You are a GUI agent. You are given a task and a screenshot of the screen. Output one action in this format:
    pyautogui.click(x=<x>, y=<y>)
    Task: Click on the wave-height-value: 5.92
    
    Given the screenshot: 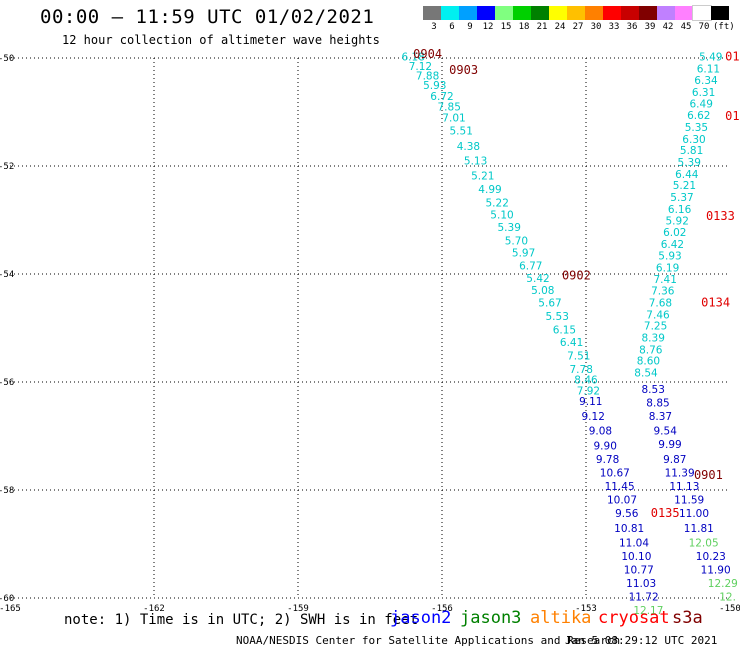 What is the action you would take?
    pyautogui.click(x=677, y=221)
    